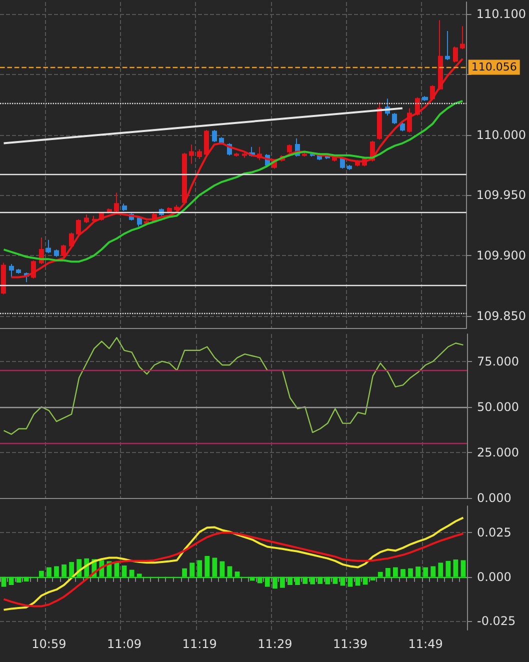 This screenshot has height=662, width=529. What do you see at coordinates (496, 621) in the screenshot?
I see `y-tick-label: -0.025` at bounding box center [496, 621].